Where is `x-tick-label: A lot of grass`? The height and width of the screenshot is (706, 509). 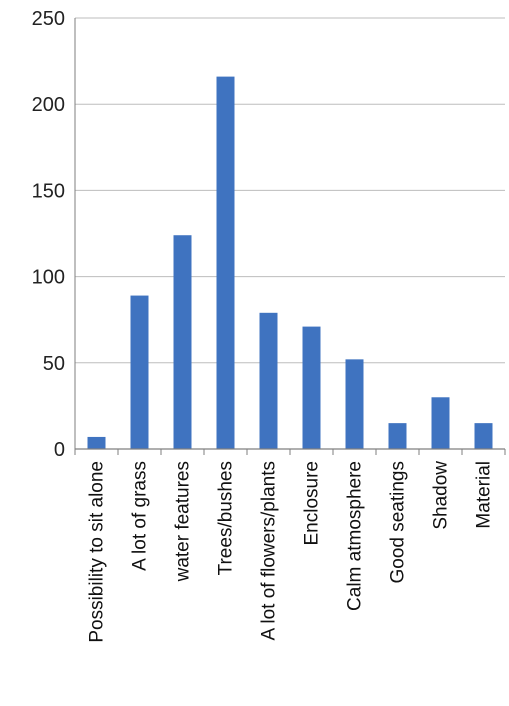 x-tick-label: A lot of grass is located at coordinates (140, 516).